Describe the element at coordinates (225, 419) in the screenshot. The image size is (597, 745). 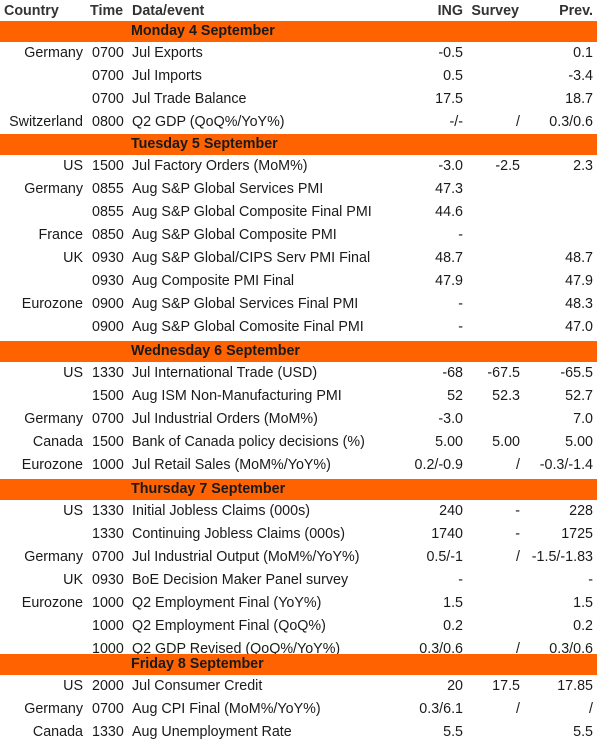
I see `cell-event: Jul Industrial Orders (MoM%)` at that location.